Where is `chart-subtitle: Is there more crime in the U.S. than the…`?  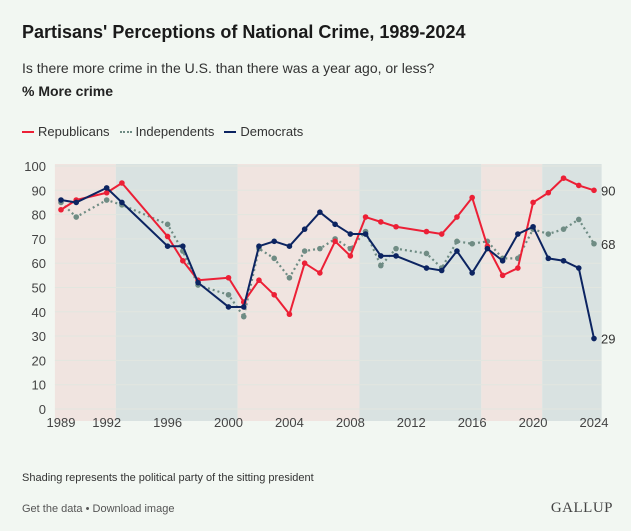 chart-subtitle: Is there more crime in the U.S. than the… is located at coordinates (228, 68).